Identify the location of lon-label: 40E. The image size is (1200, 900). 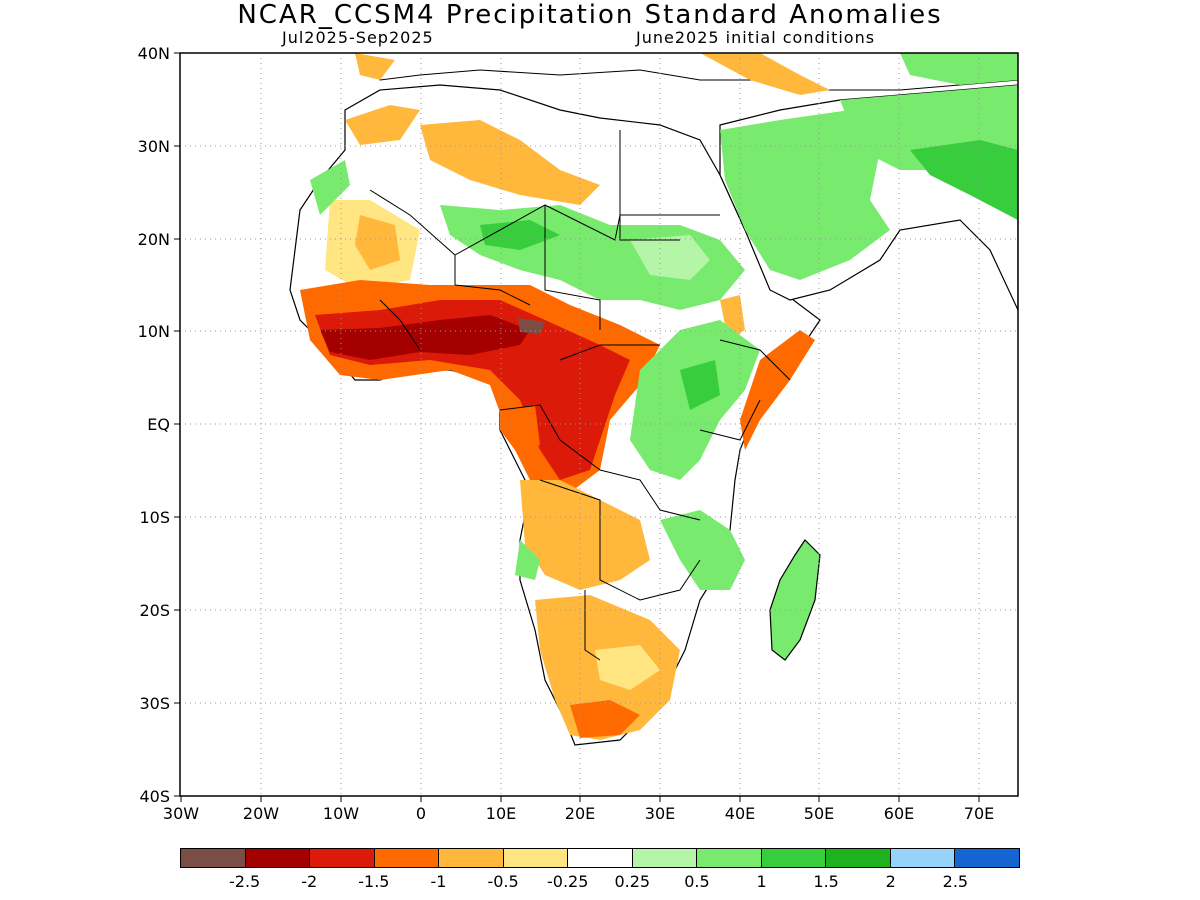
(740, 813).